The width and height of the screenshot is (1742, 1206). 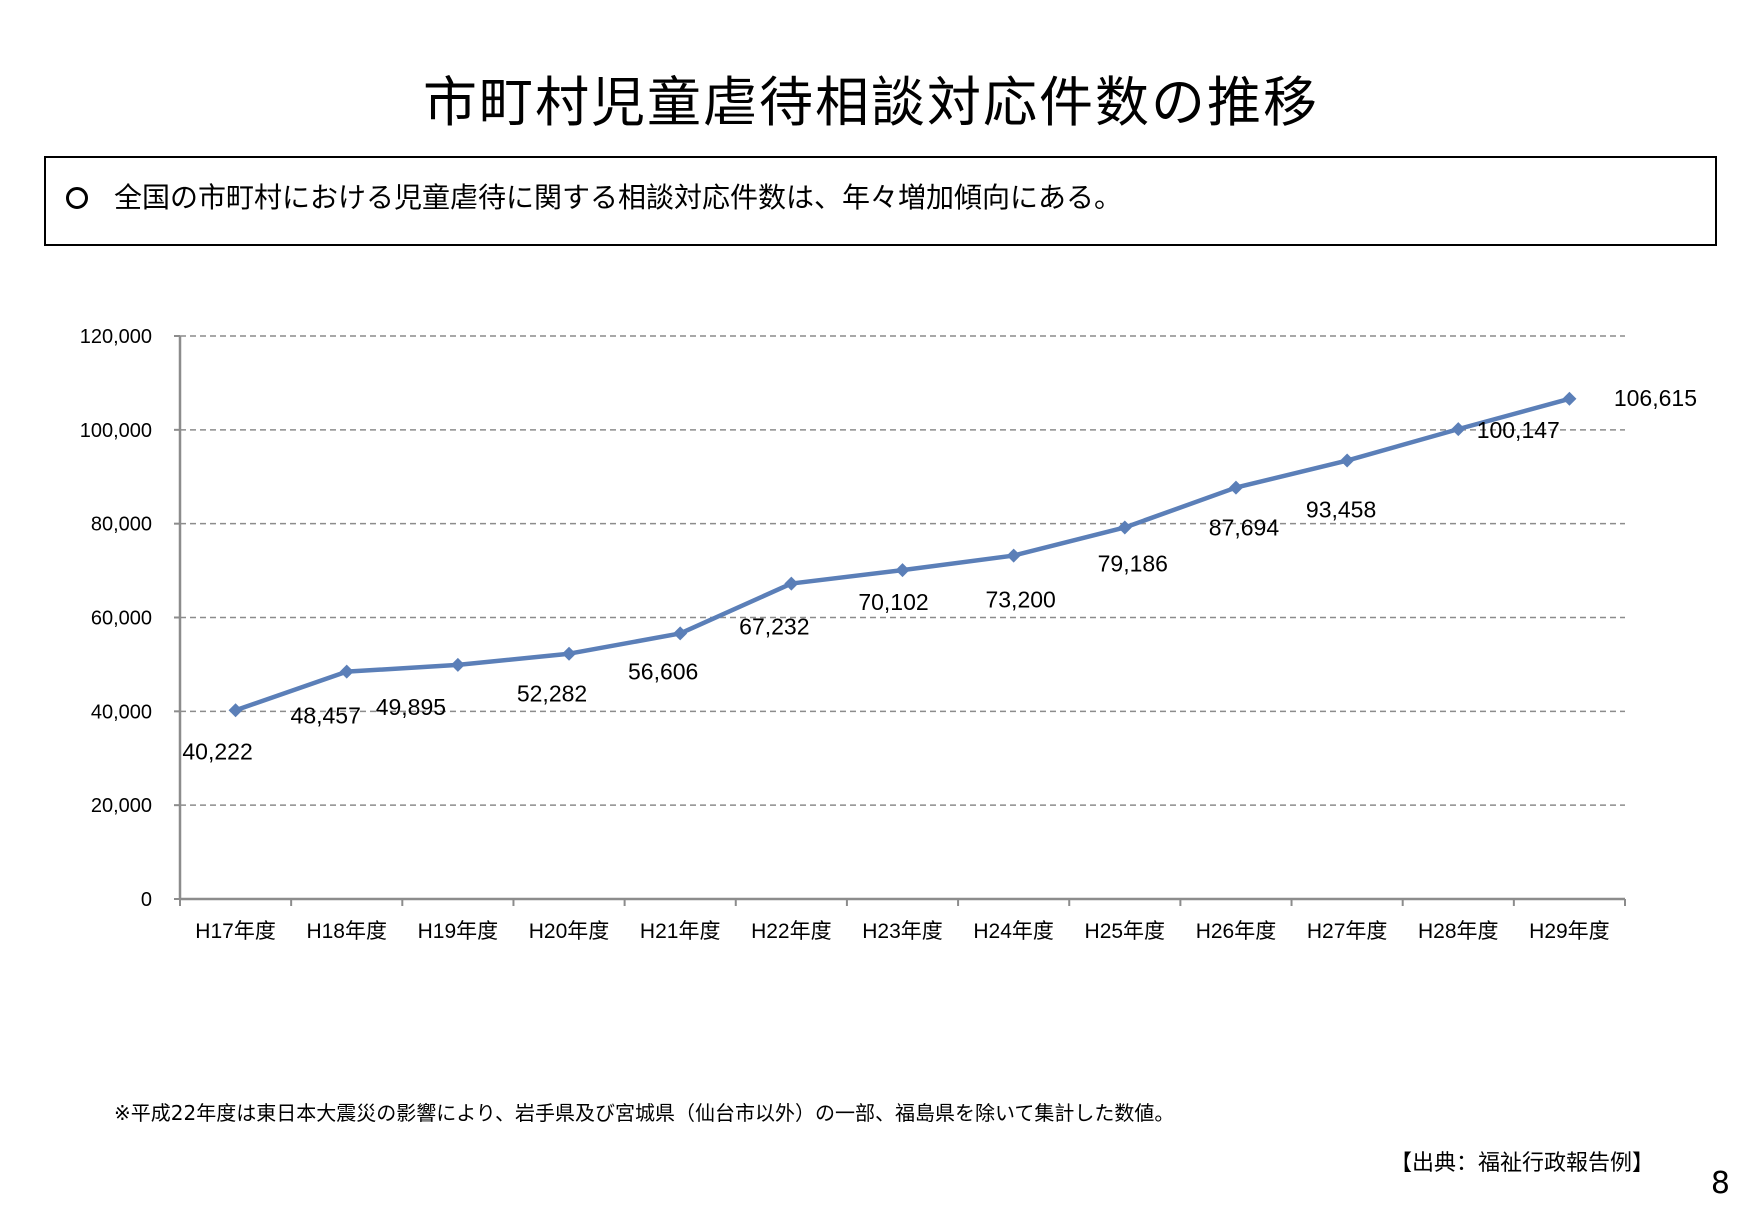 What do you see at coordinates (1125, 931) in the screenshot?
I see `x-tick-label: H25年度` at bounding box center [1125, 931].